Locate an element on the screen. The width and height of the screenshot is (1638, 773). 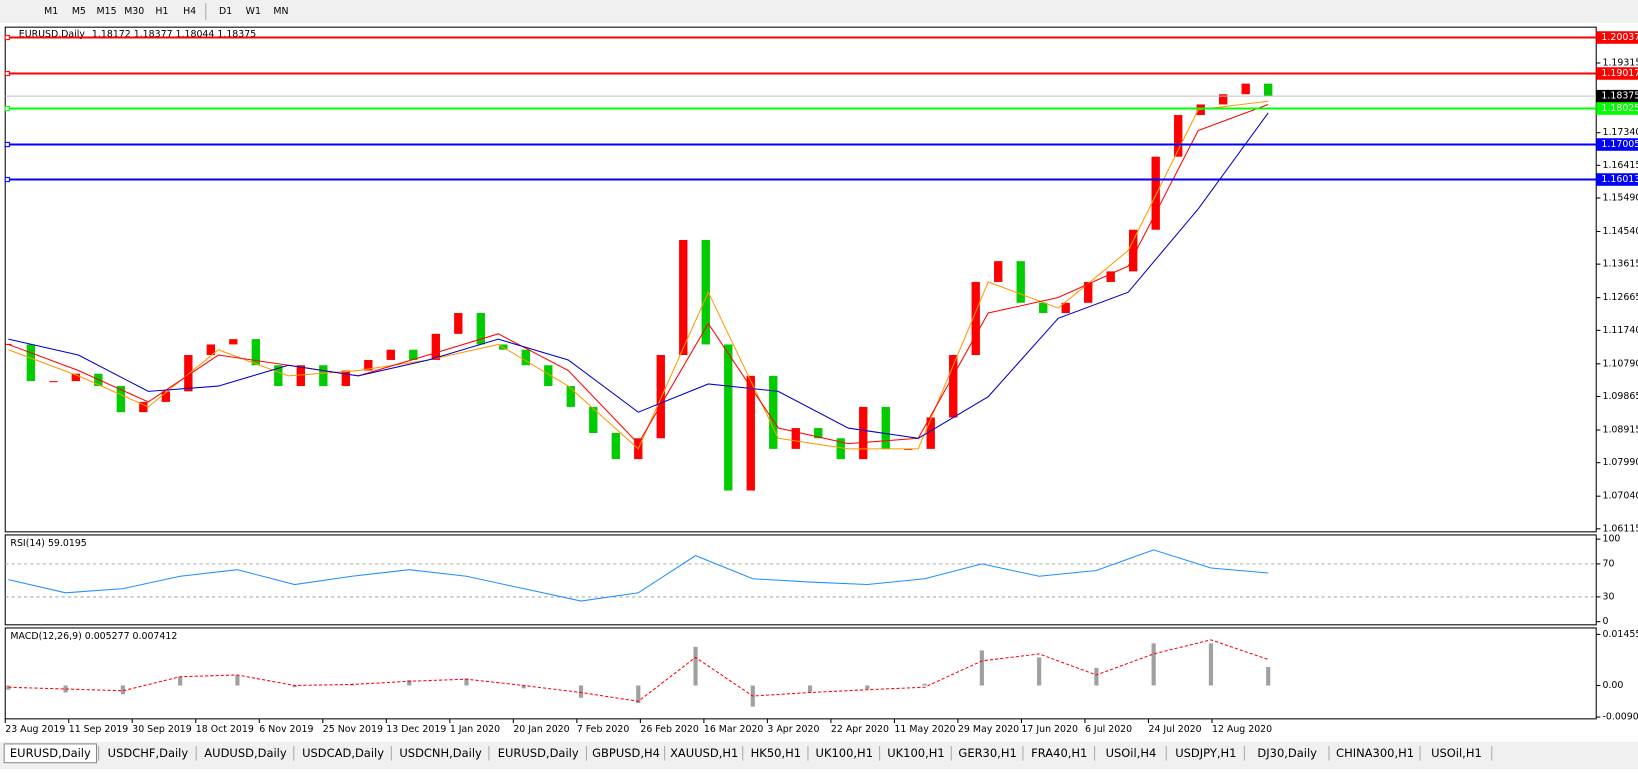
x-tick-label: 23 Aug 2019 is located at coordinates (35, 729).